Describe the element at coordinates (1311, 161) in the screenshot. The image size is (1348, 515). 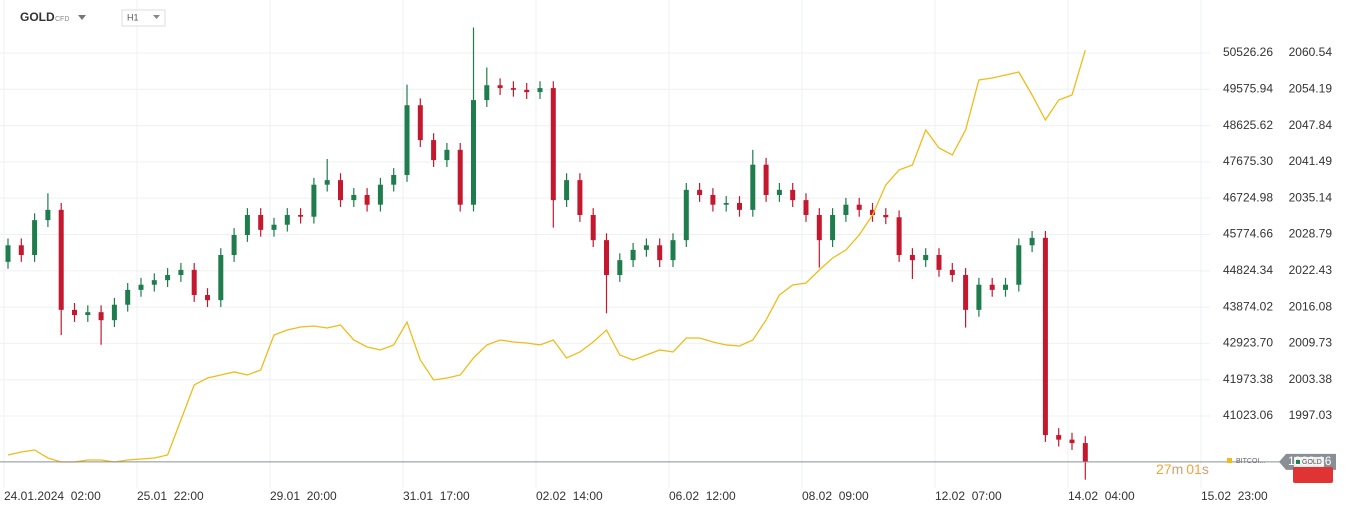
I see `y-tick-label: 2041.49` at that location.